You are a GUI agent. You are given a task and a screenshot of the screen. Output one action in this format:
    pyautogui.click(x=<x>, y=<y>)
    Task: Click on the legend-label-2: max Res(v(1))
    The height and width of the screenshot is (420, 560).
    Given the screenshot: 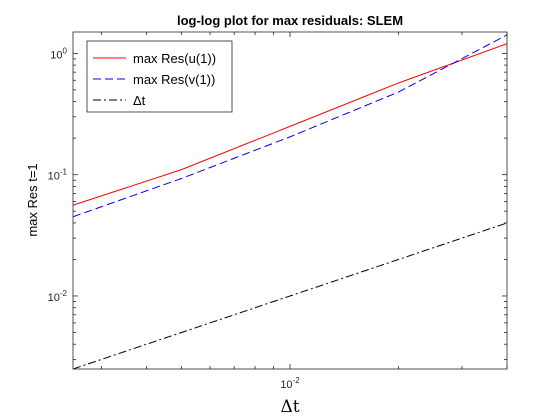 What is the action you would take?
    pyautogui.click(x=174, y=79)
    